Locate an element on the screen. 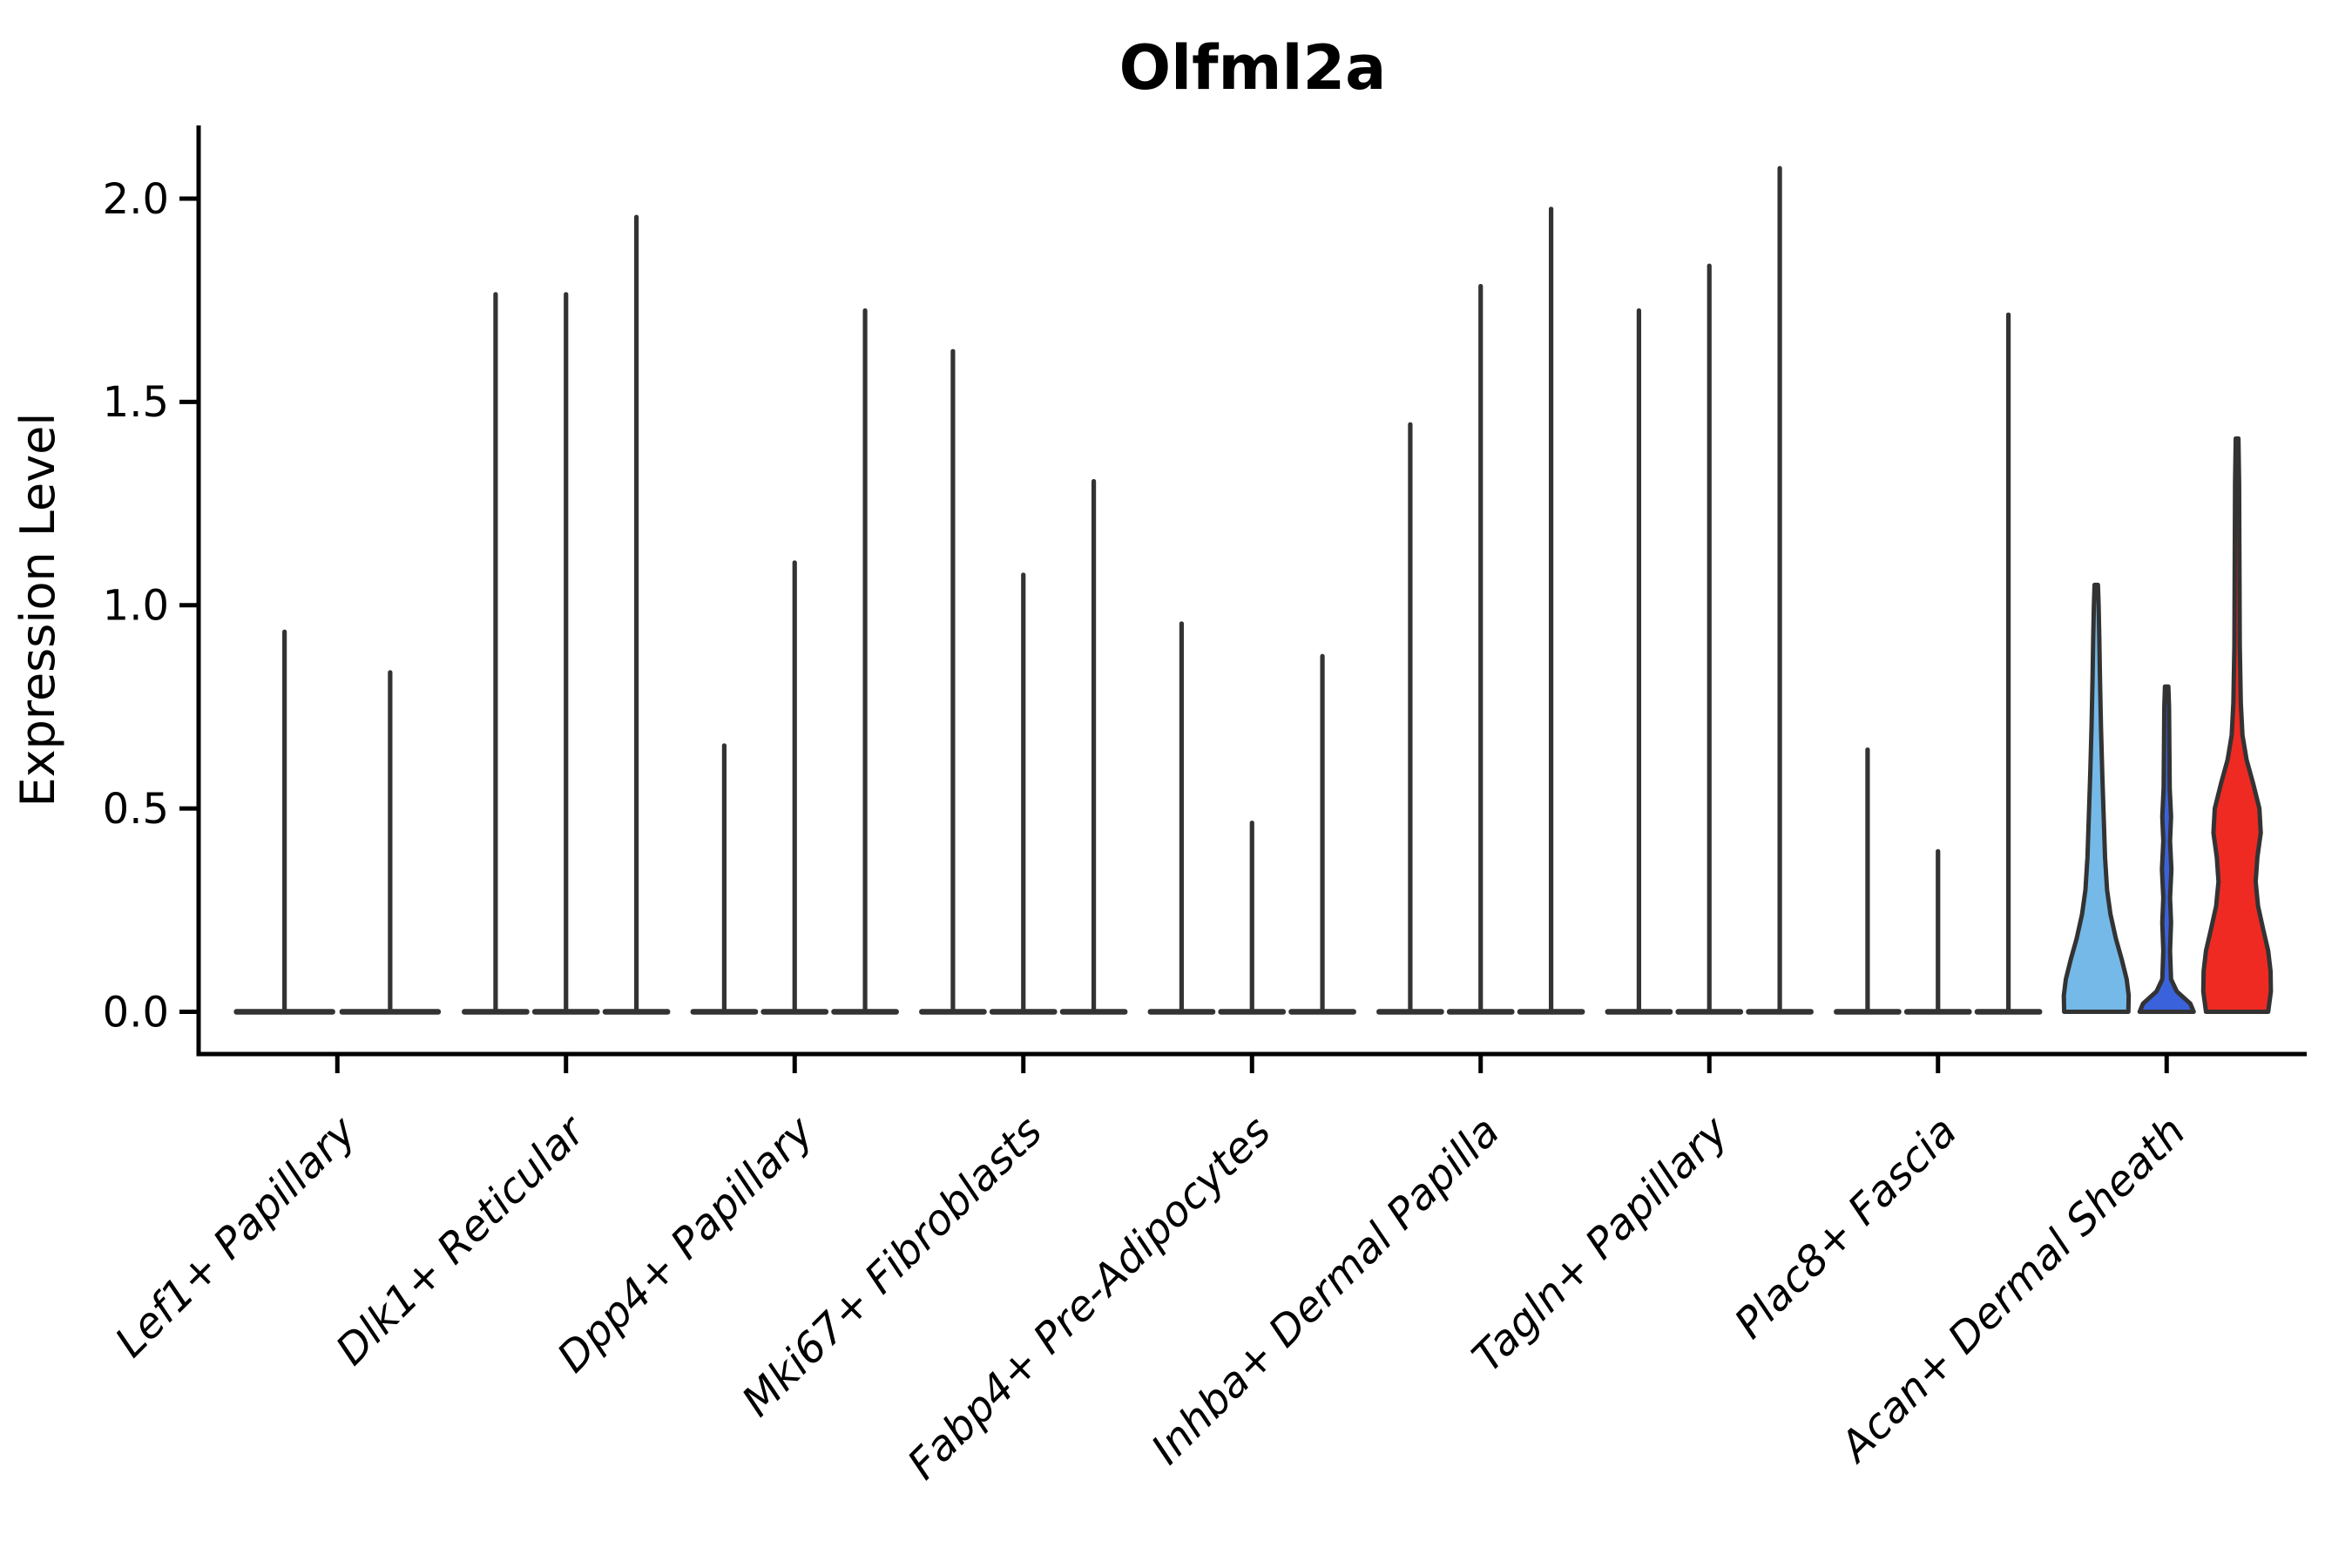  y-tick-label: 0.5 is located at coordinates (136, 810).